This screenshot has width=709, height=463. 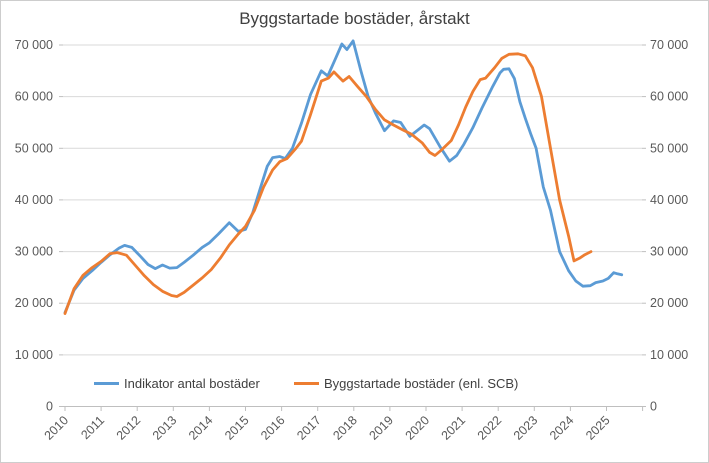 I want to click on y-axis-label-left: 70 000, so click(x=34, y=45).